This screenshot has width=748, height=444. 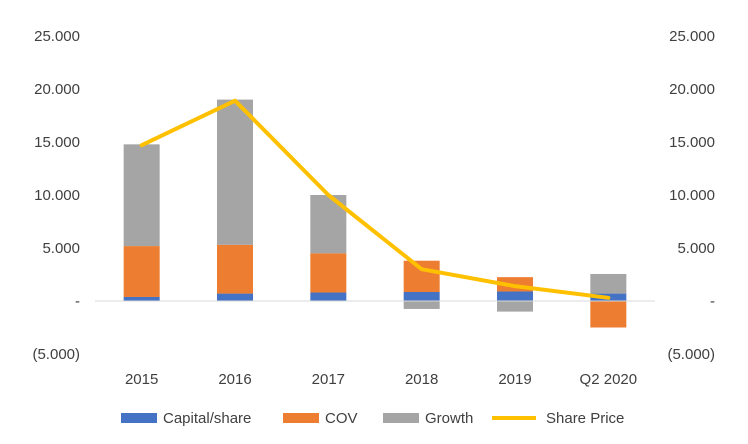 What do you see at coordinates (235, 269) in the screenshot?
I see `bar-cov-2016` at bounding box center [235, 269].